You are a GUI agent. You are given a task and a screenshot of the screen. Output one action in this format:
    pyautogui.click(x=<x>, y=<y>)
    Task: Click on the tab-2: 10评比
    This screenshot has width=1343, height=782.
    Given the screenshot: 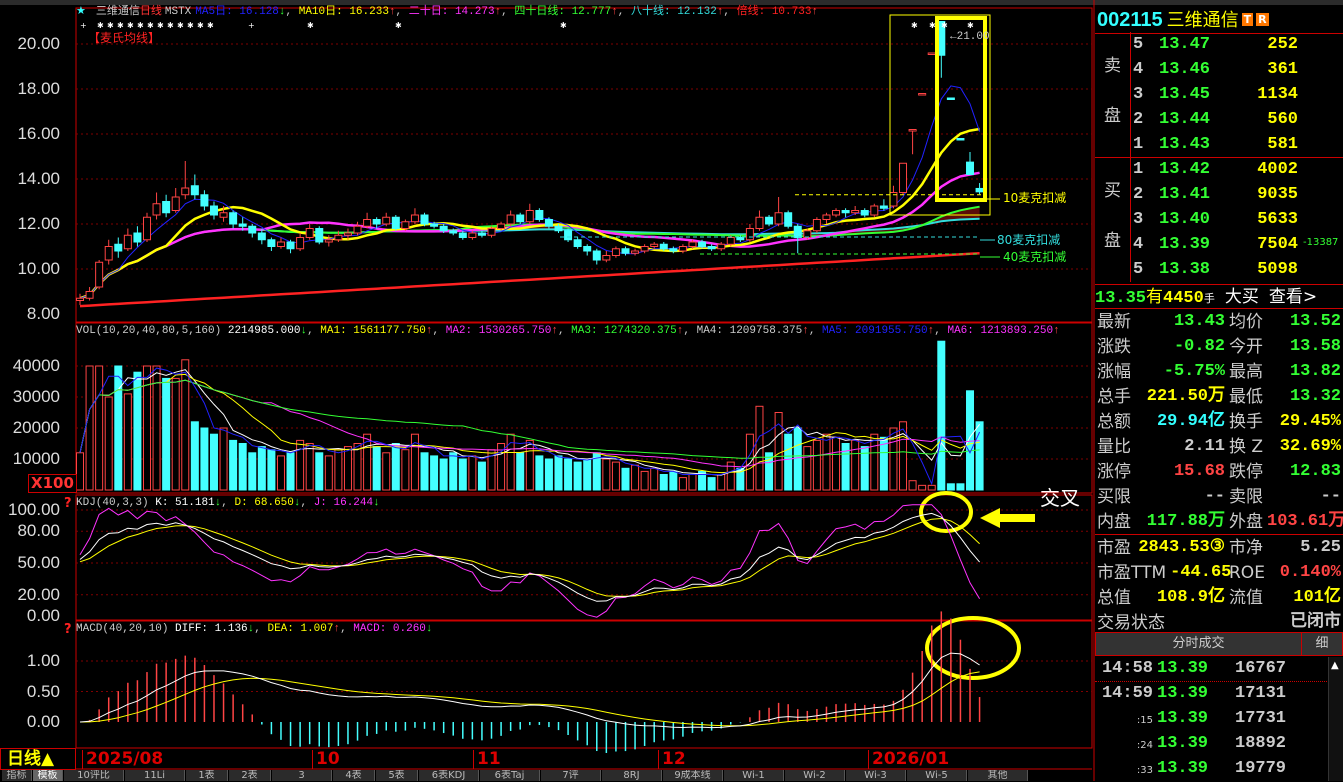 What is the action you would take?
    pyautogui.click(x=94, y=775)
    